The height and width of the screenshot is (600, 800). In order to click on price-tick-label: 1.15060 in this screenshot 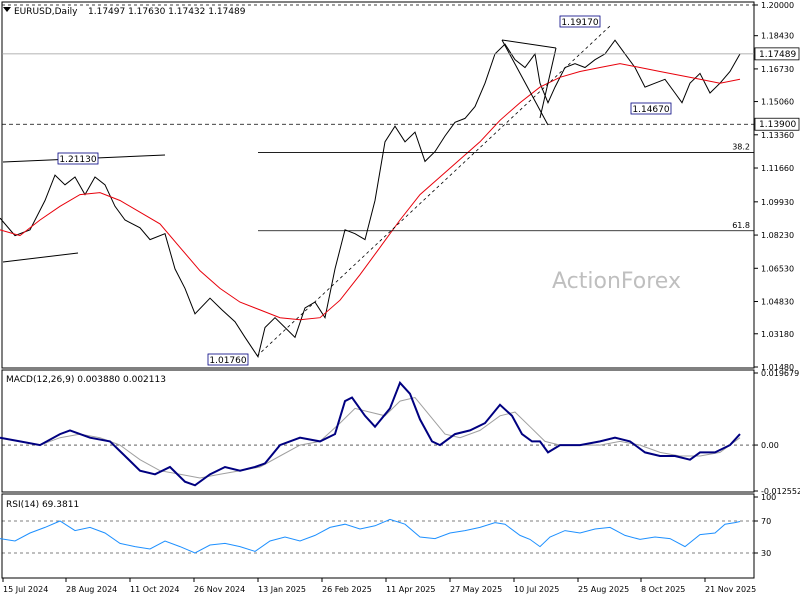, I will do `click(777, 102)`.